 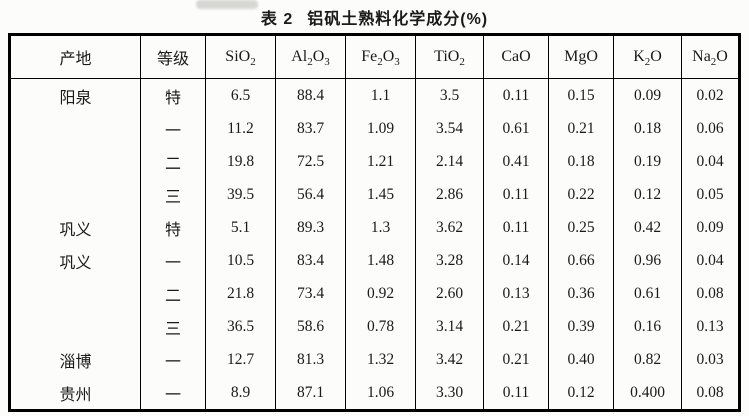 What do you see at coordinates (310, 95) in the screenshot?
I see `value-cell: 88.4` at bounding box center [310, 95].